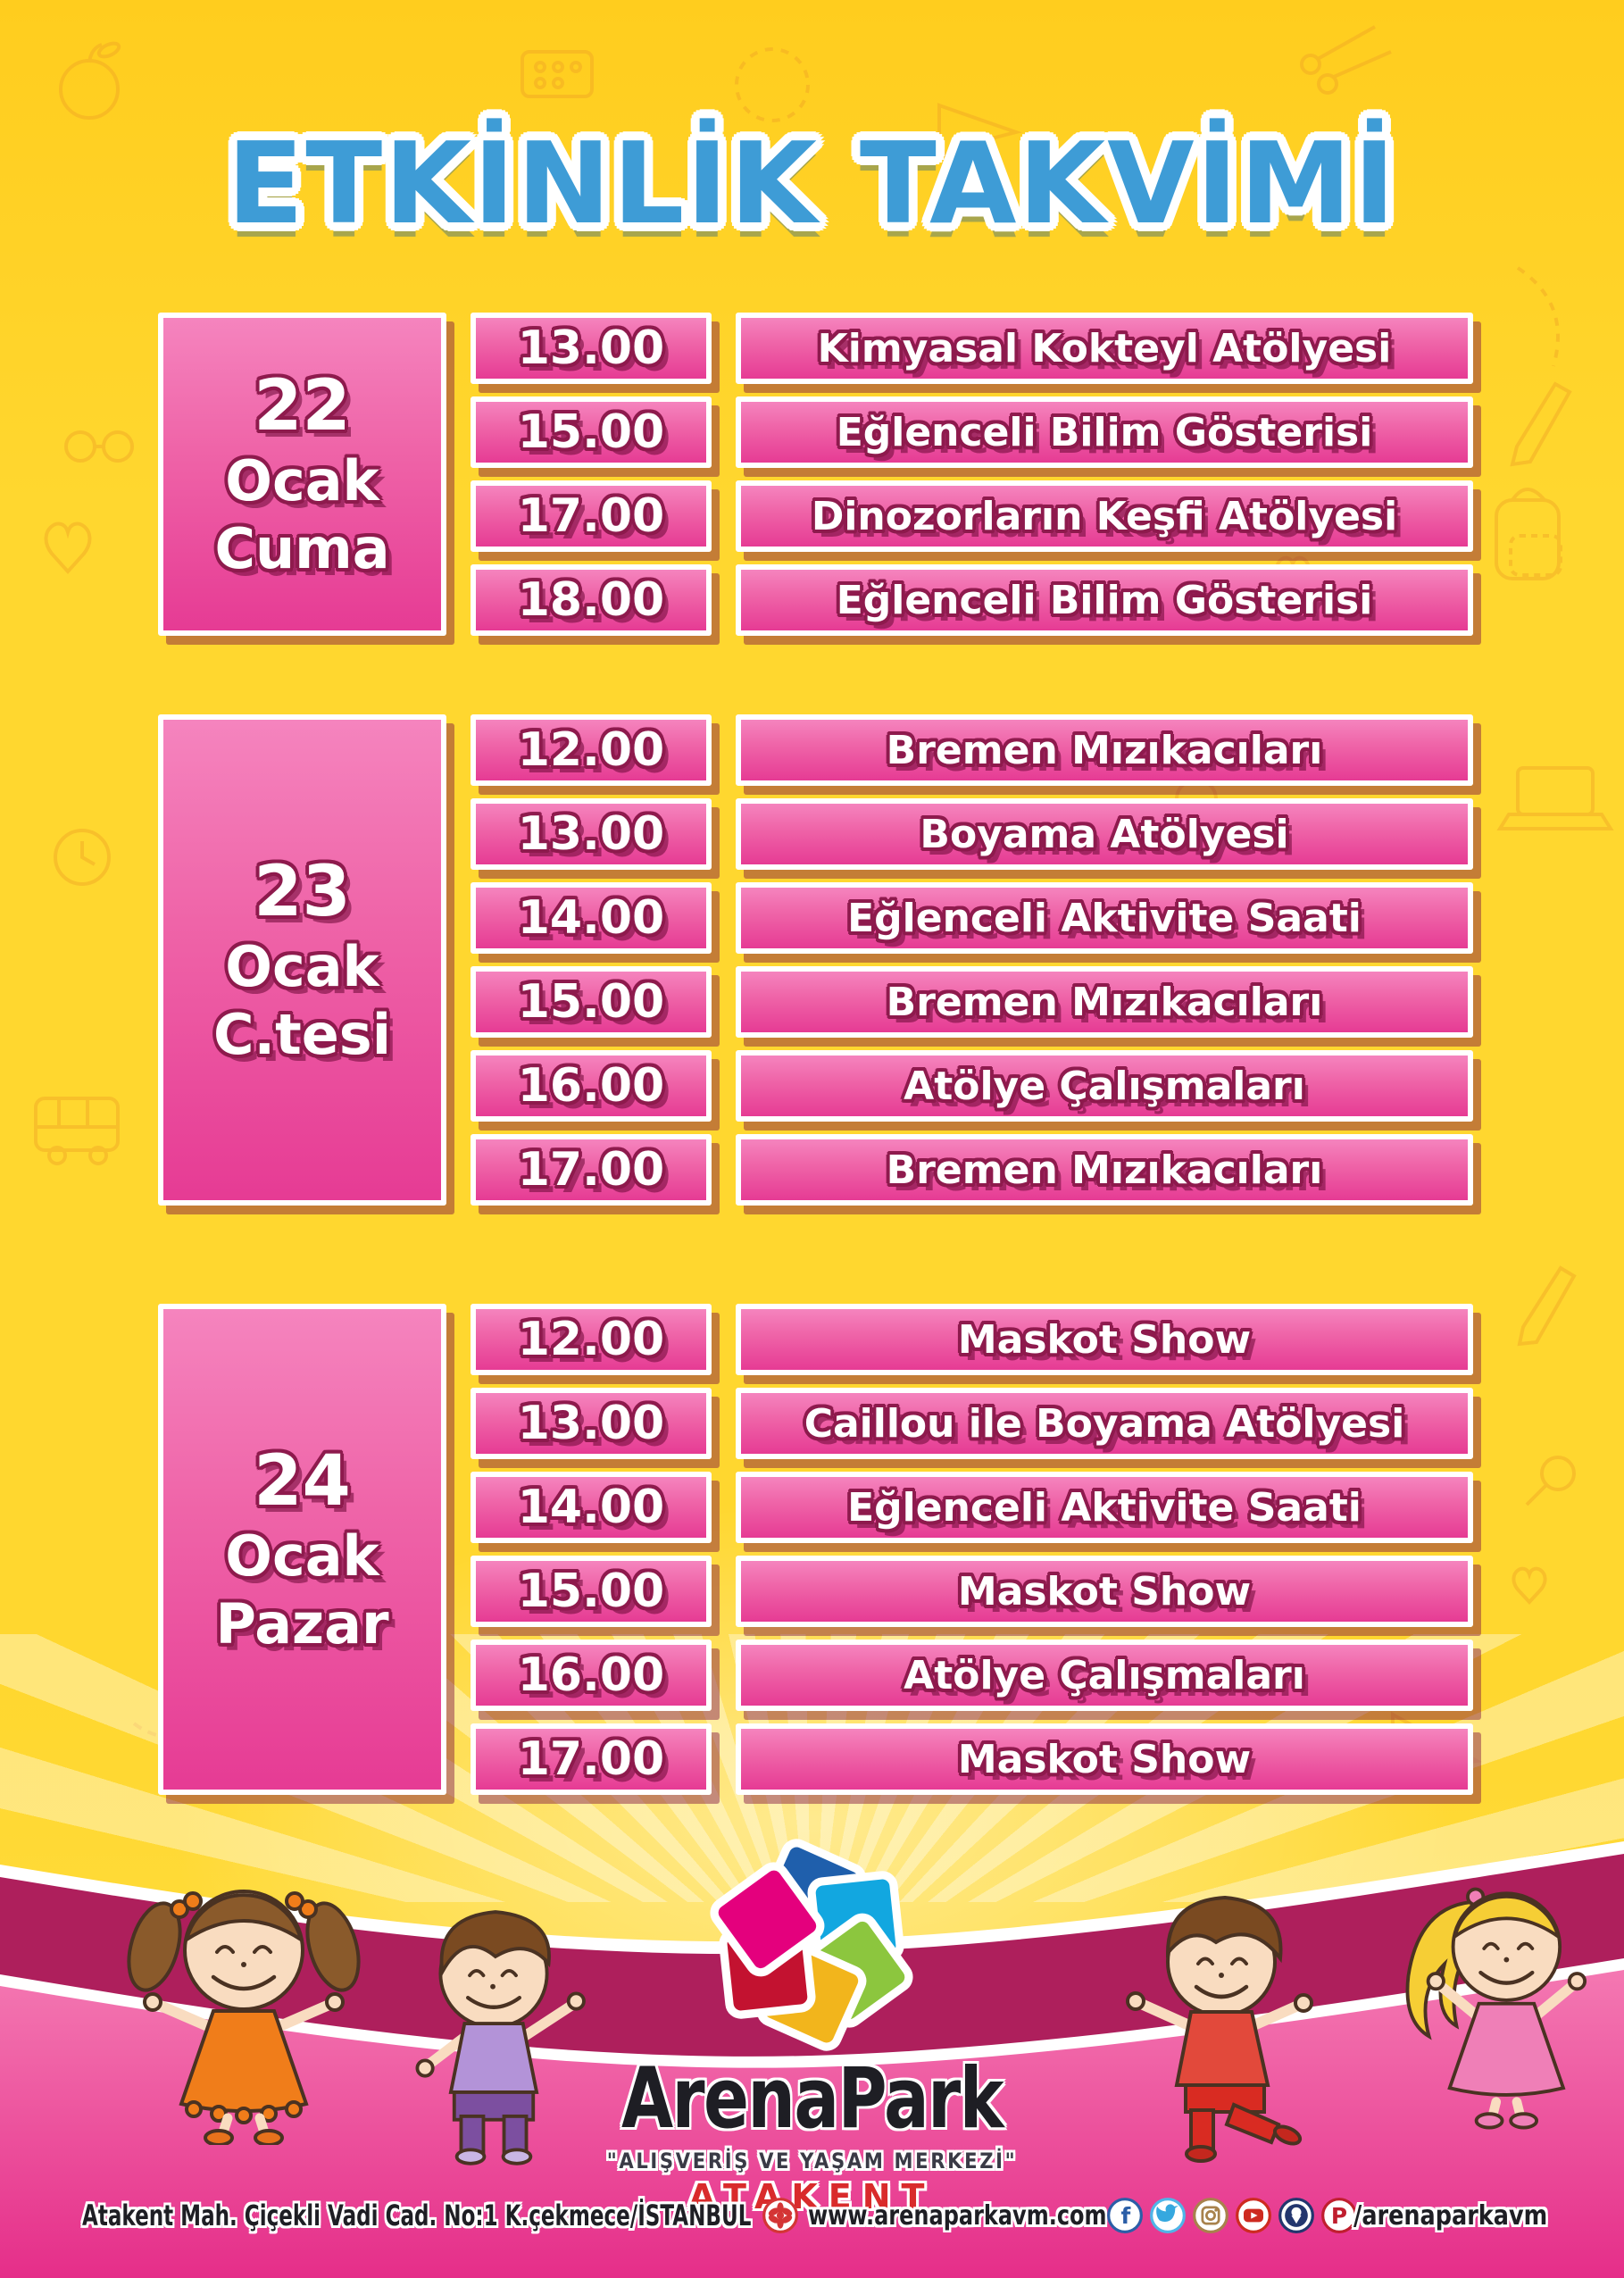 The image size is (1624, 2278). Describe the element at coordinates (780, 2215) in the screenshot. I see `flower-icon` at that location.